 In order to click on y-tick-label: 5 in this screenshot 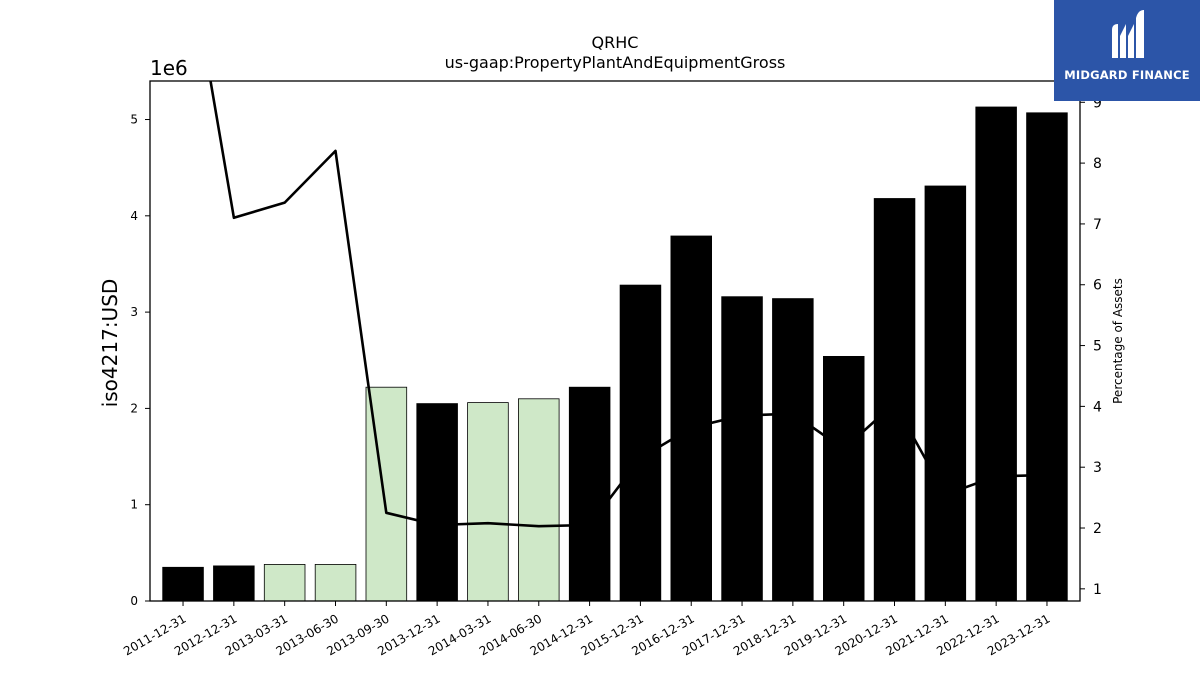, I will do `click(134, 120)`.